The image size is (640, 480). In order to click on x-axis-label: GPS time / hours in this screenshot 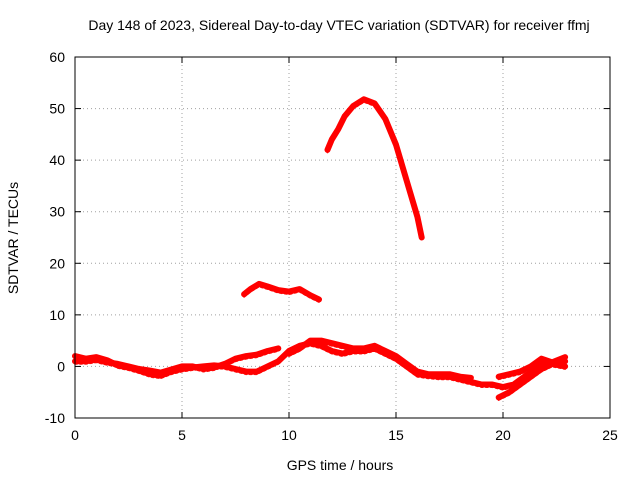, I will do `click(340, 465)`.